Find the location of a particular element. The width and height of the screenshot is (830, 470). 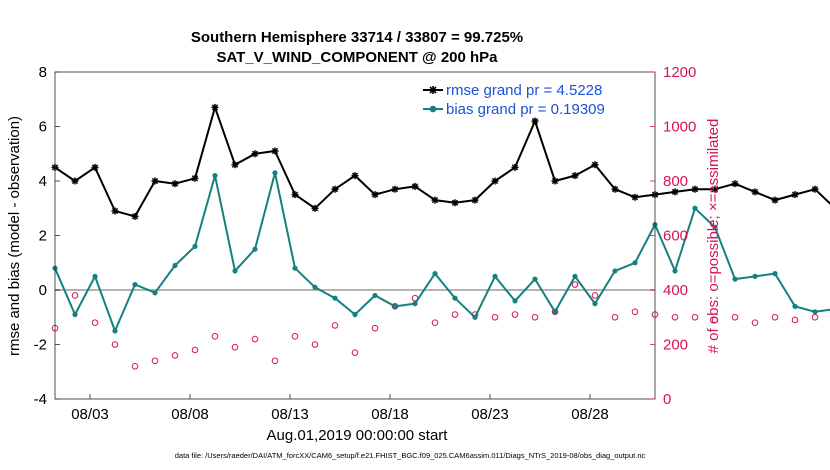

y-tick-label: 2 is located at coordinates (43, 236).